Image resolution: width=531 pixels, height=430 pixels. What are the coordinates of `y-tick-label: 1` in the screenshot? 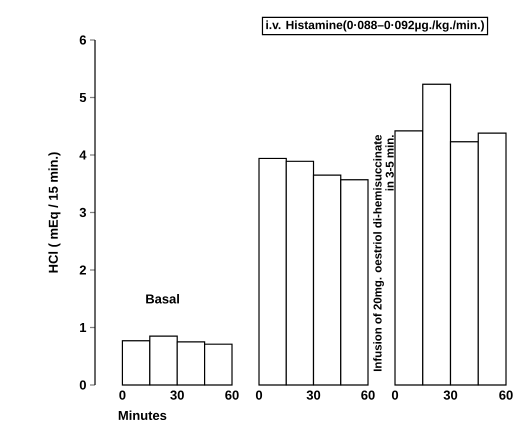 It's located at (83, 327).